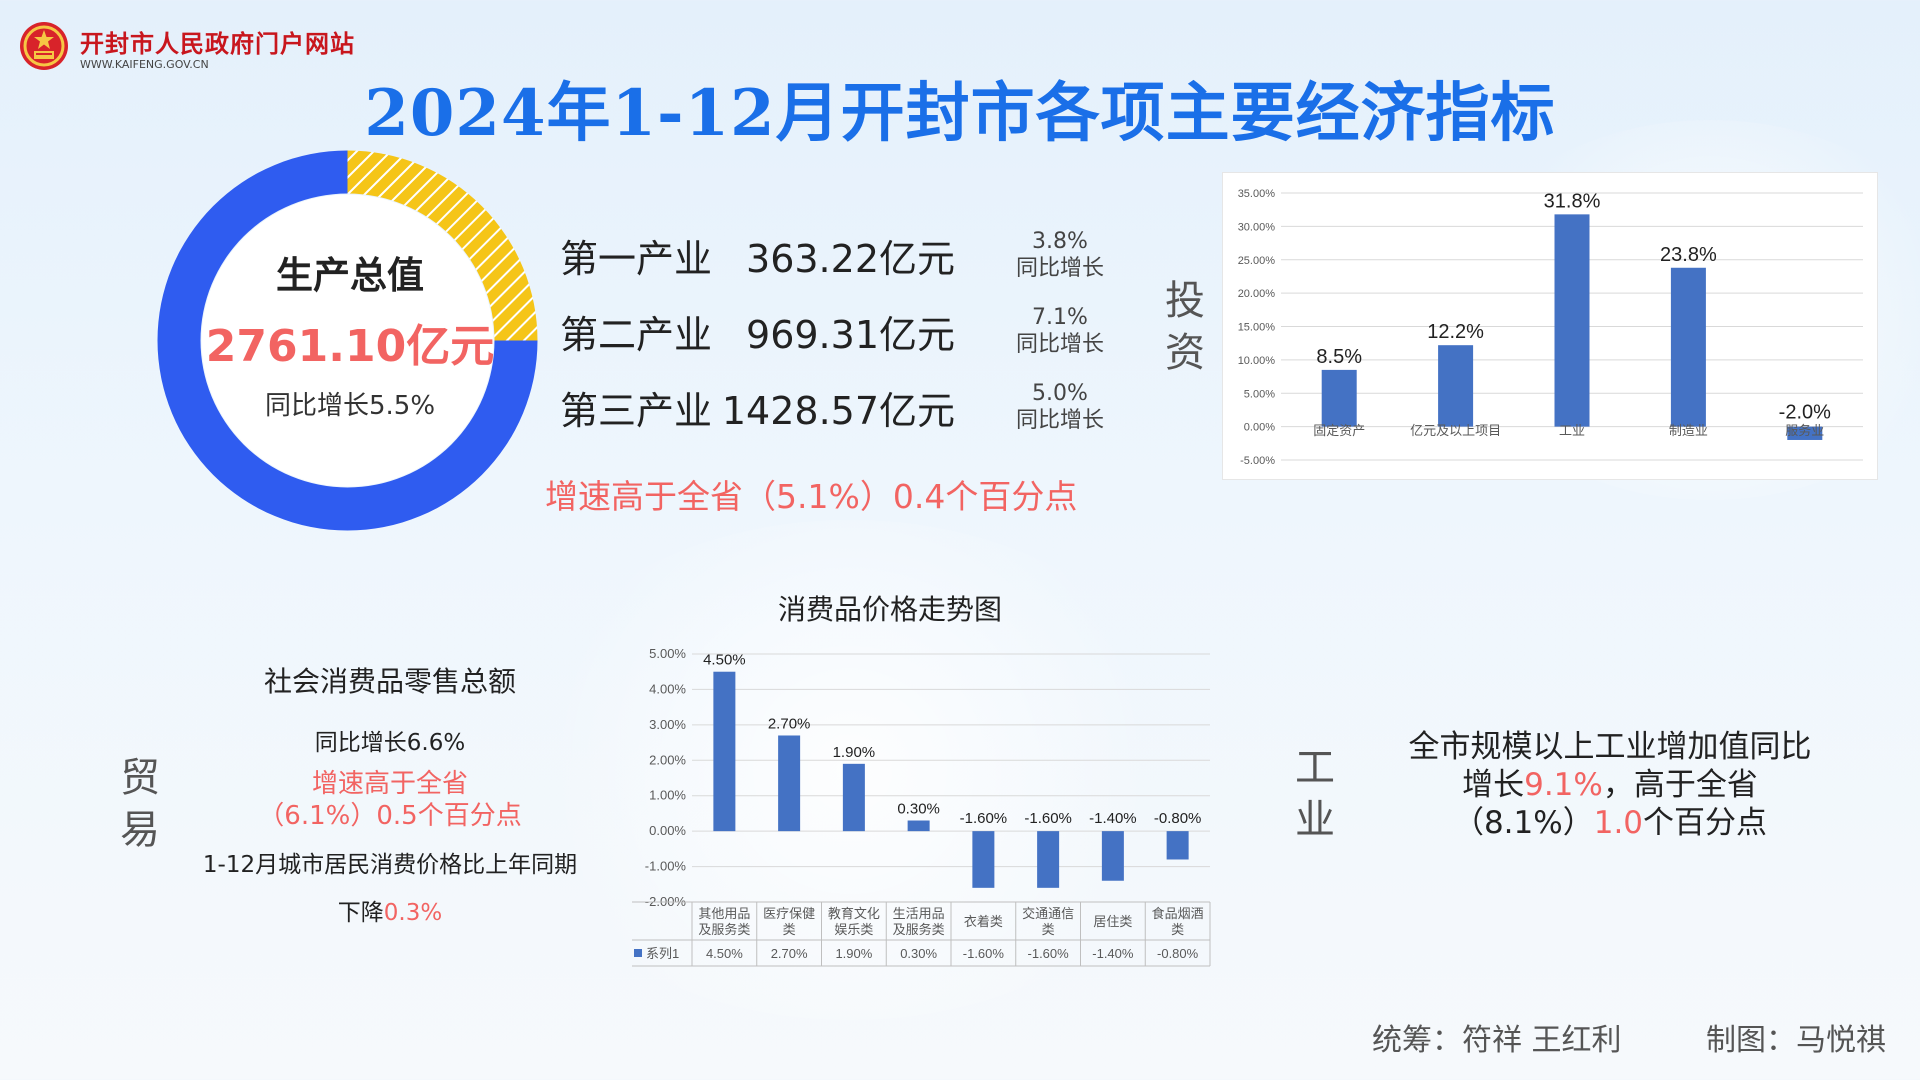 This screenshot has width=1920, height=1080. Describe the element at coordinates (636, 411) in the screenshot. I see `industry-name: 第三产业` at that location.